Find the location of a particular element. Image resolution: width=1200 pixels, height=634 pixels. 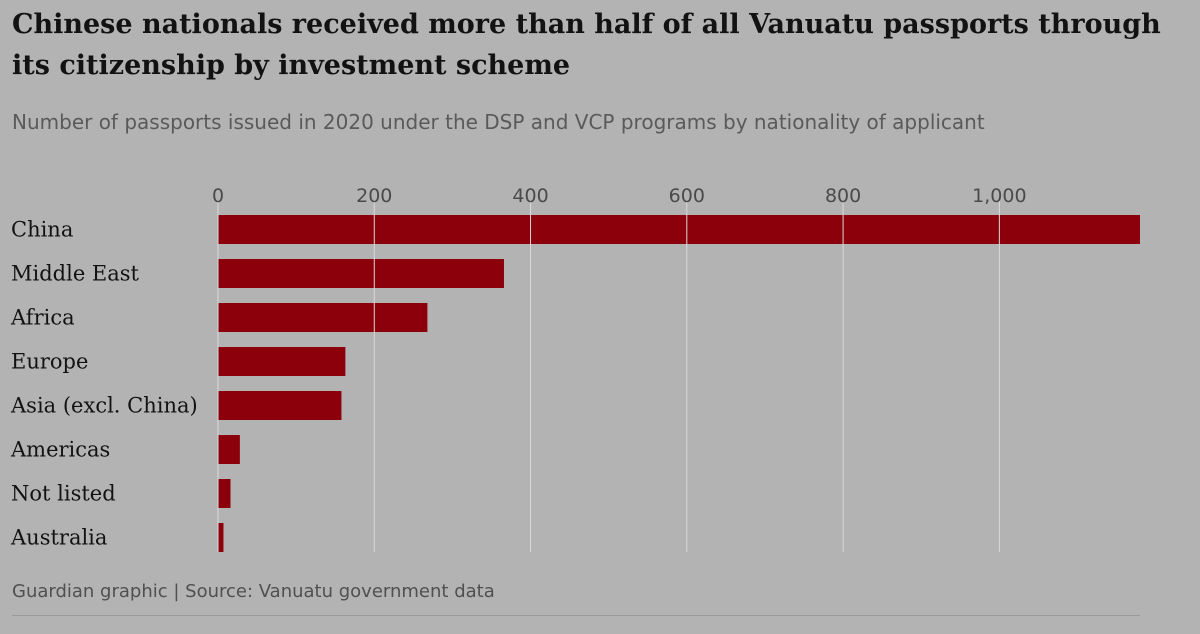

category-label: Africa is located at coordinates (42, 318).